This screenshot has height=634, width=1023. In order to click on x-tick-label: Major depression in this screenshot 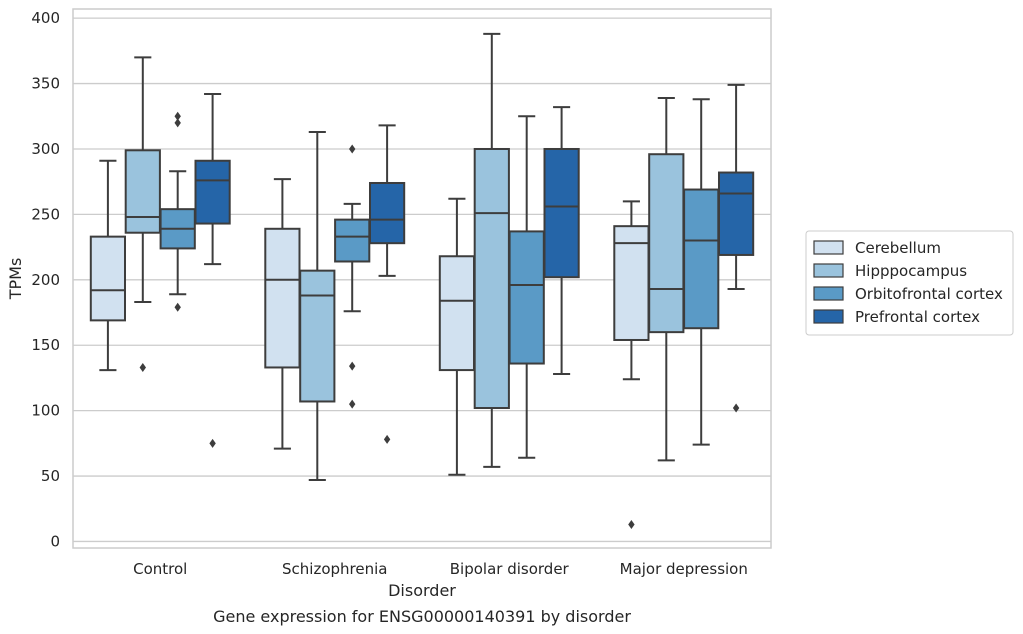, I will do `click(684, 569)`.